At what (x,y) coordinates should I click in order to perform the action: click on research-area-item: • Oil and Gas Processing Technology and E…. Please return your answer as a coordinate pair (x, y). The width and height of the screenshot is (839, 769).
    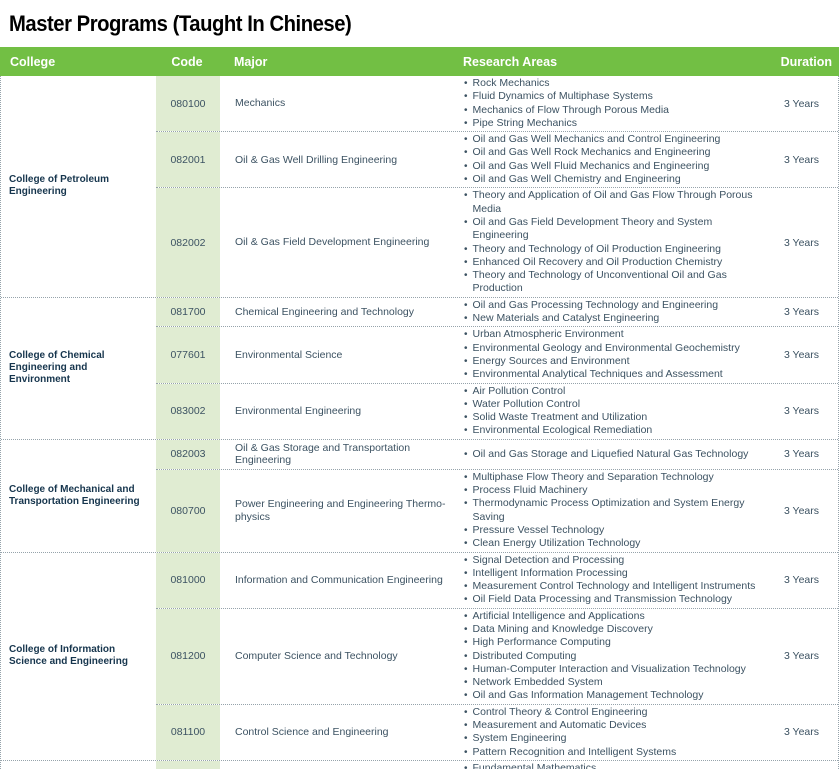
    Looking at the image, I should click on (615, 305).